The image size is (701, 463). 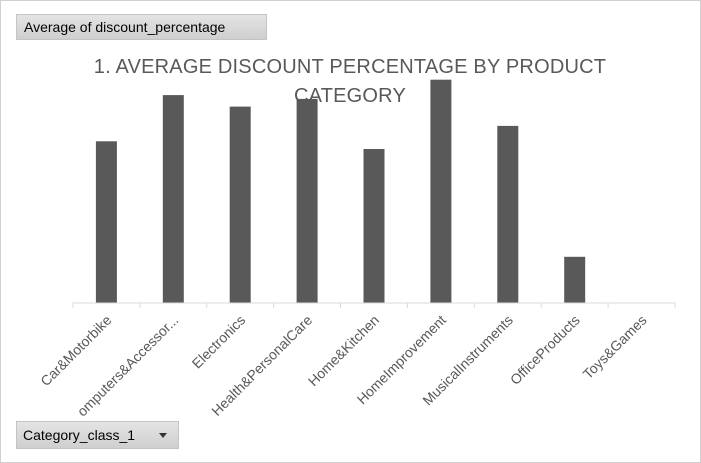 What do you see at coordinates (545, 350) in the screenshot?
I see `x-tick-label-7: OfficeProducts` at bounding box center [545, 350].